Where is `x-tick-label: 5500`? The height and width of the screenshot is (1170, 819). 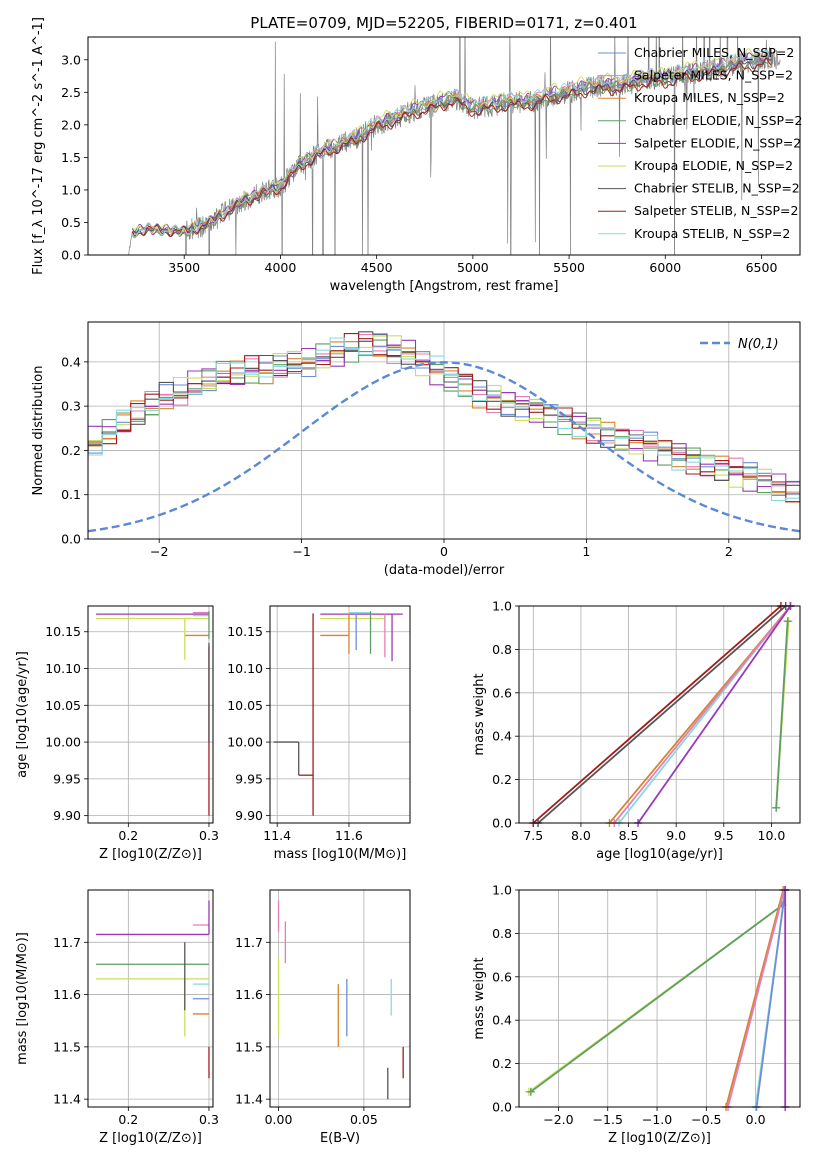
x-tick-label: 5500 is located at coordinates (569, 267).